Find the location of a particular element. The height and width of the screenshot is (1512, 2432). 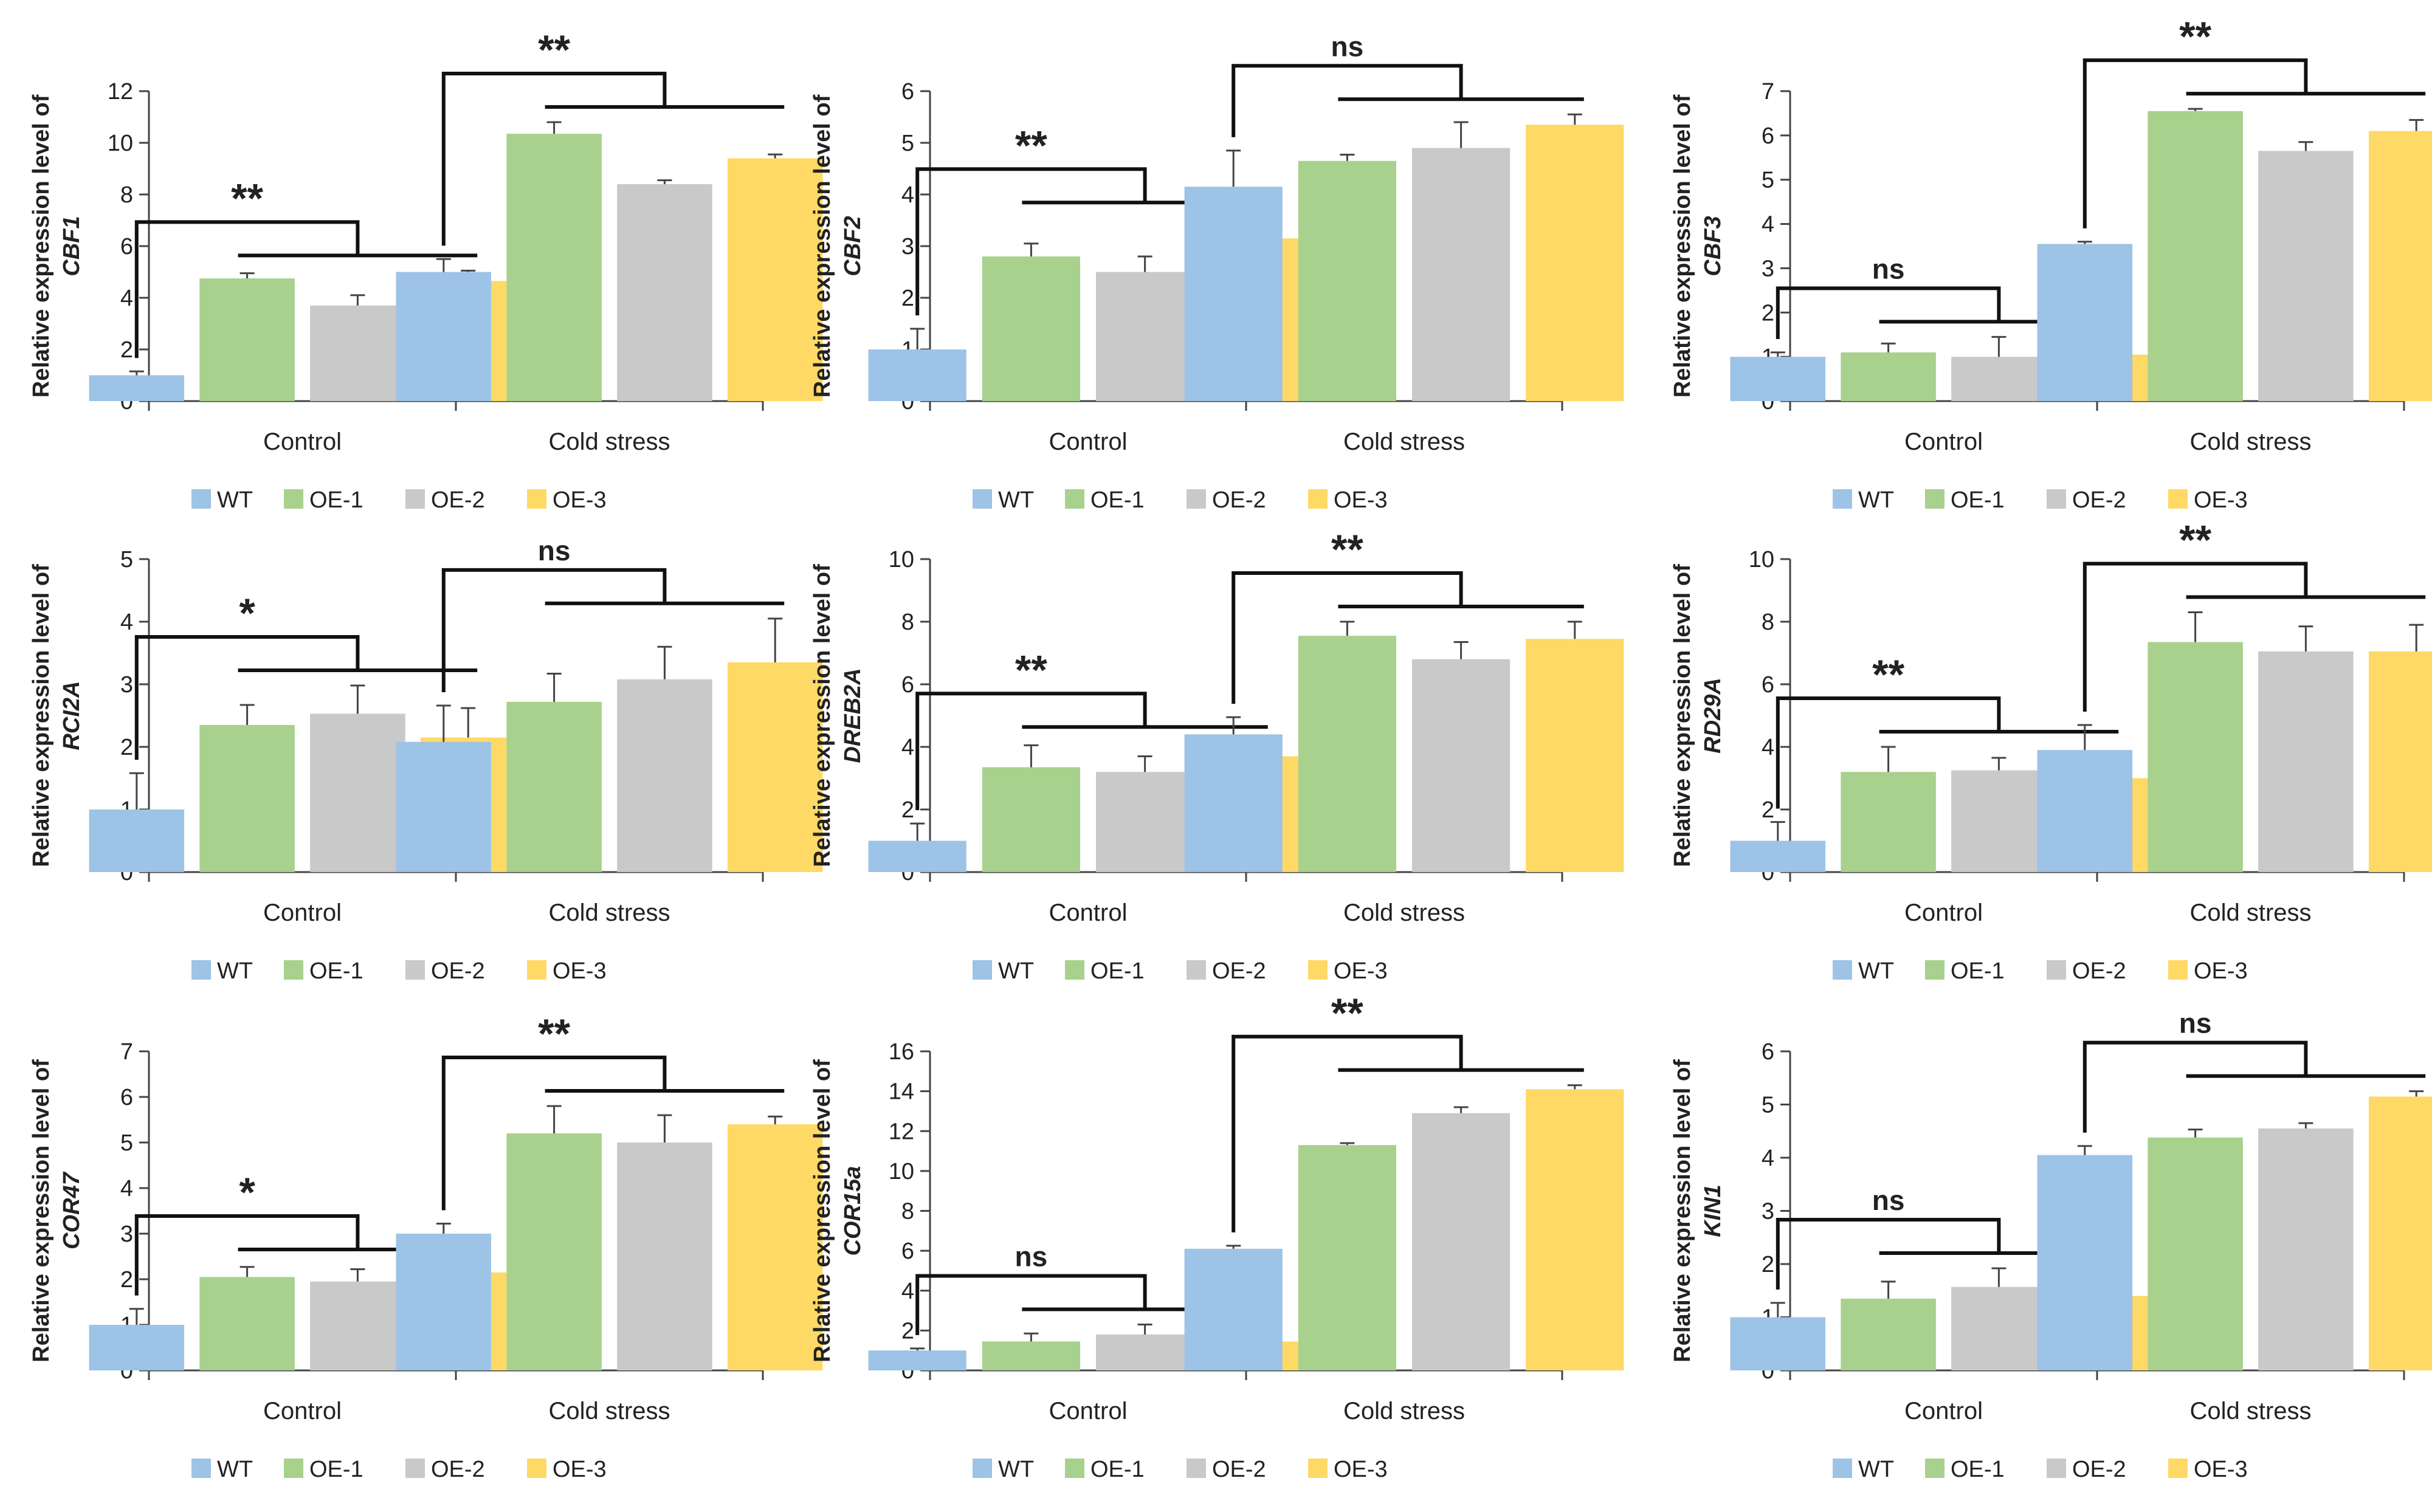

x-category-label: Control is located at coordinates (1088, 442).